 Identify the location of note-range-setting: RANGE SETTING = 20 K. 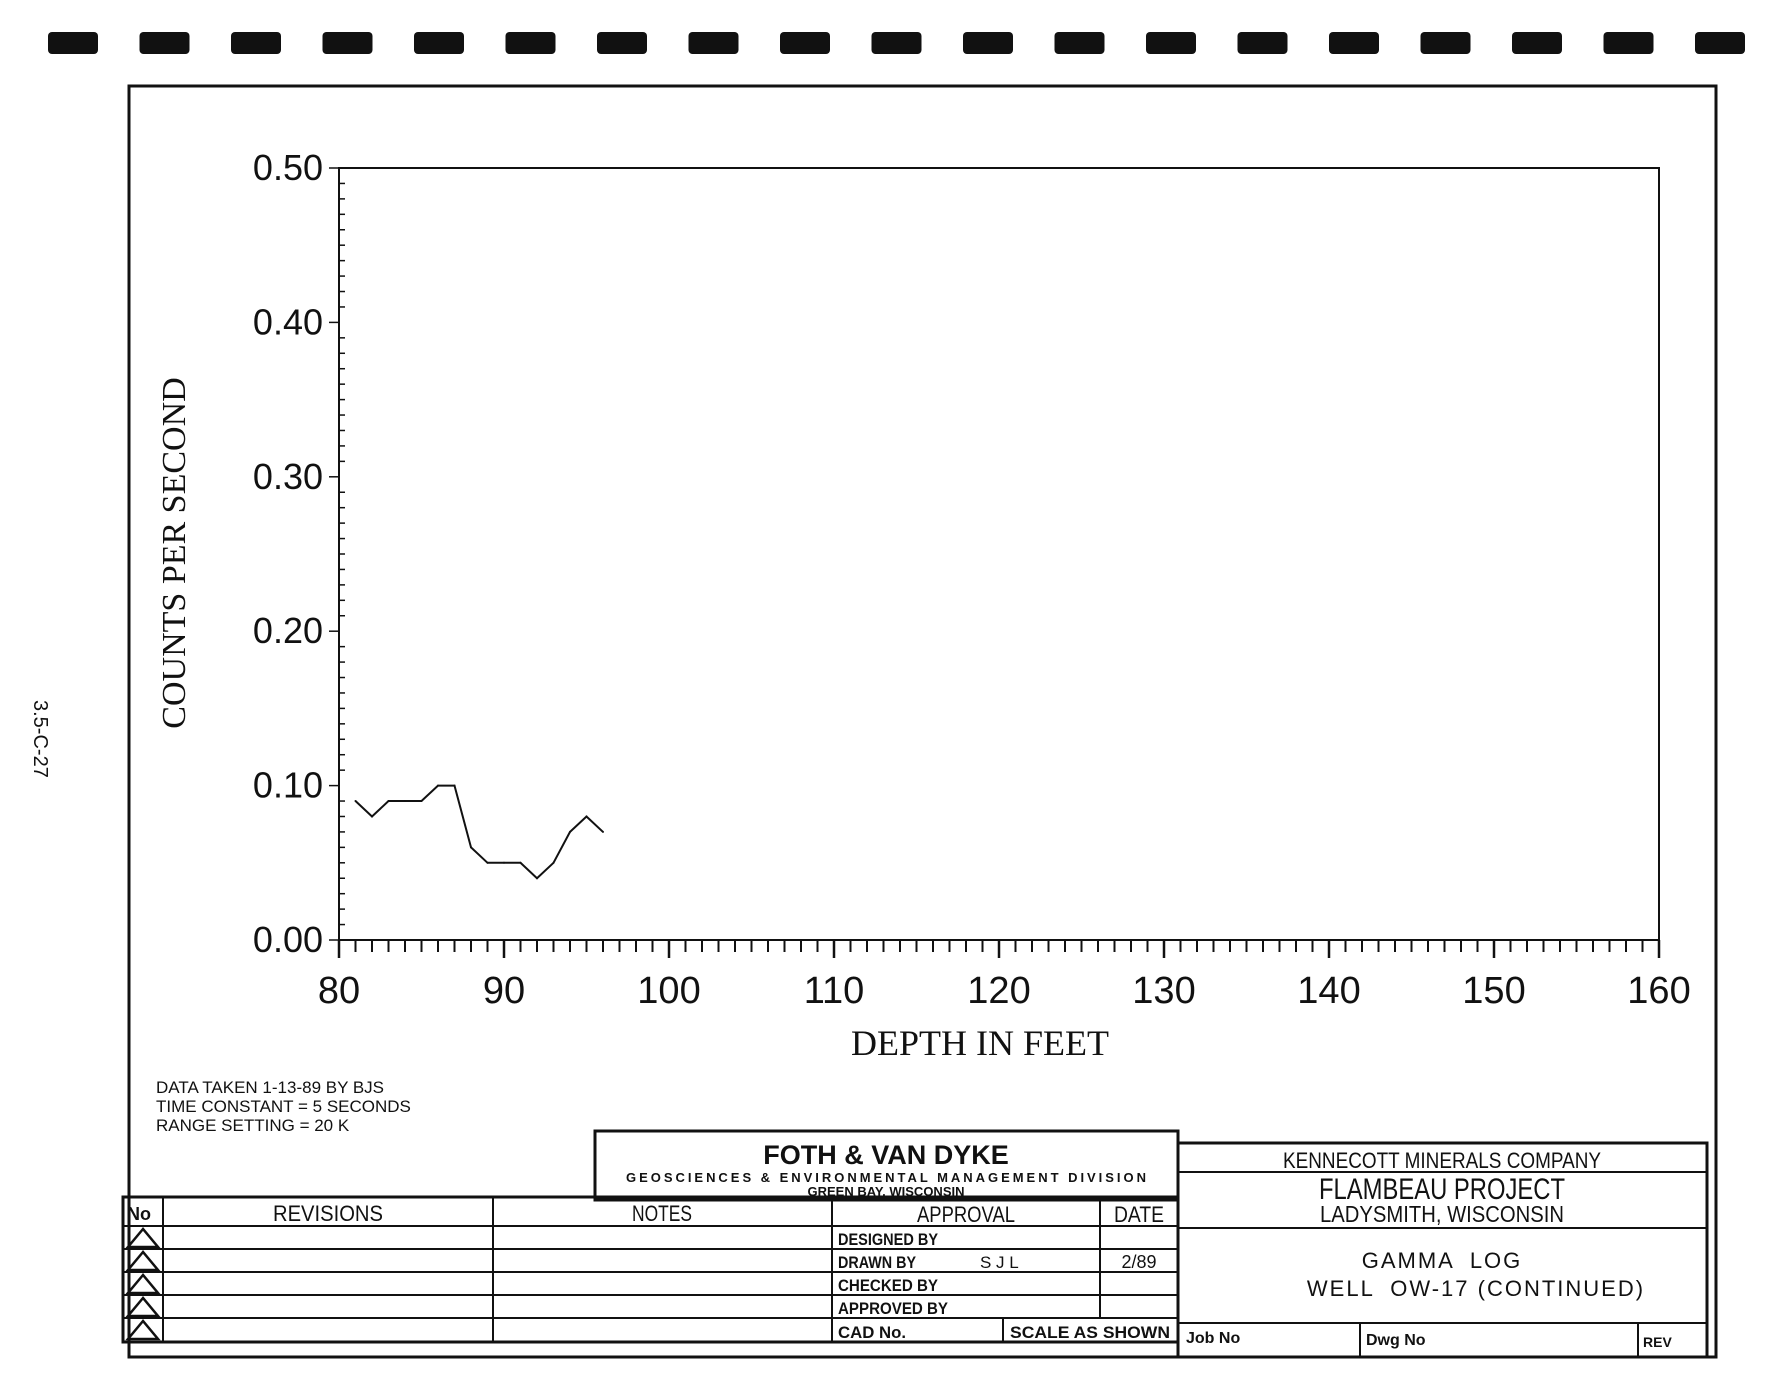
(253, 1125).